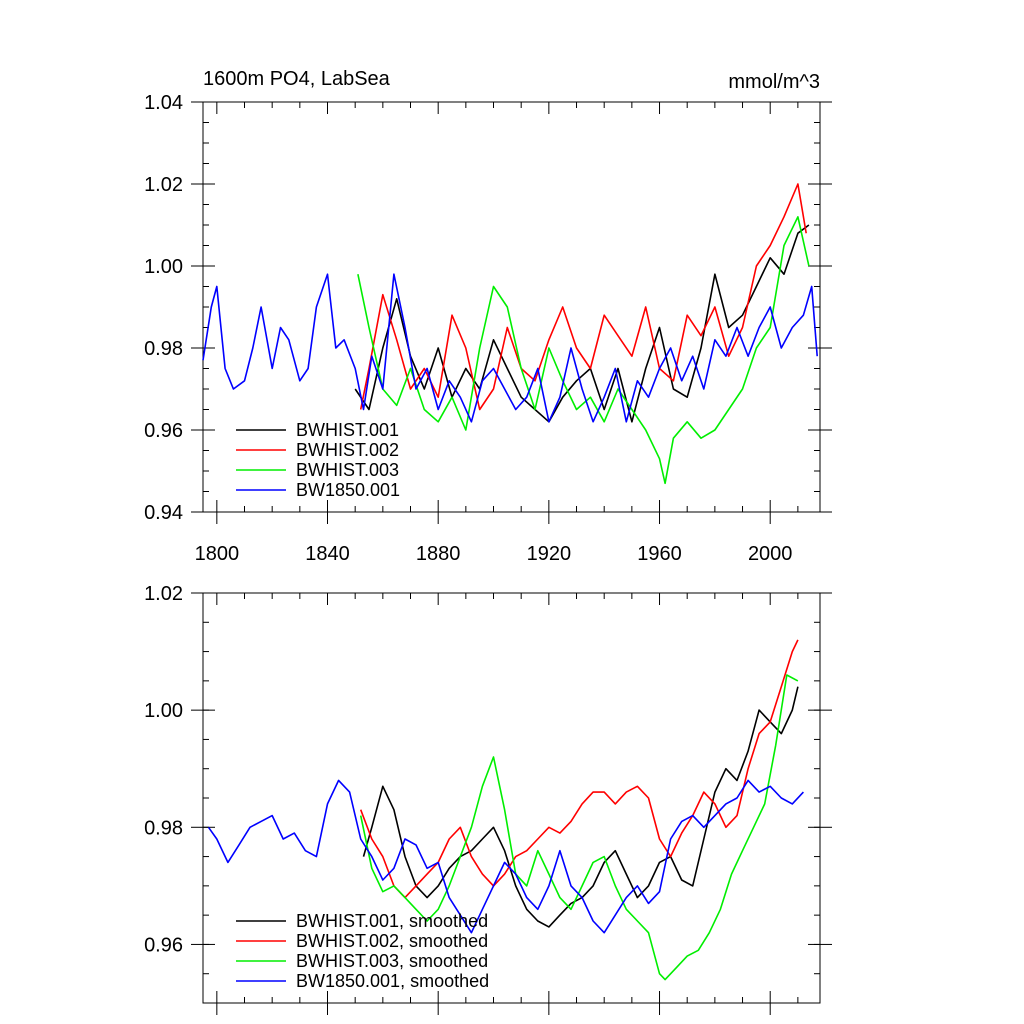 The image size is (1024, 1024). What do you see at coordinates (347, 430) in the screenshot?
I see `legend-label-0: BWHIST.001` at bounding box center [347, 430].